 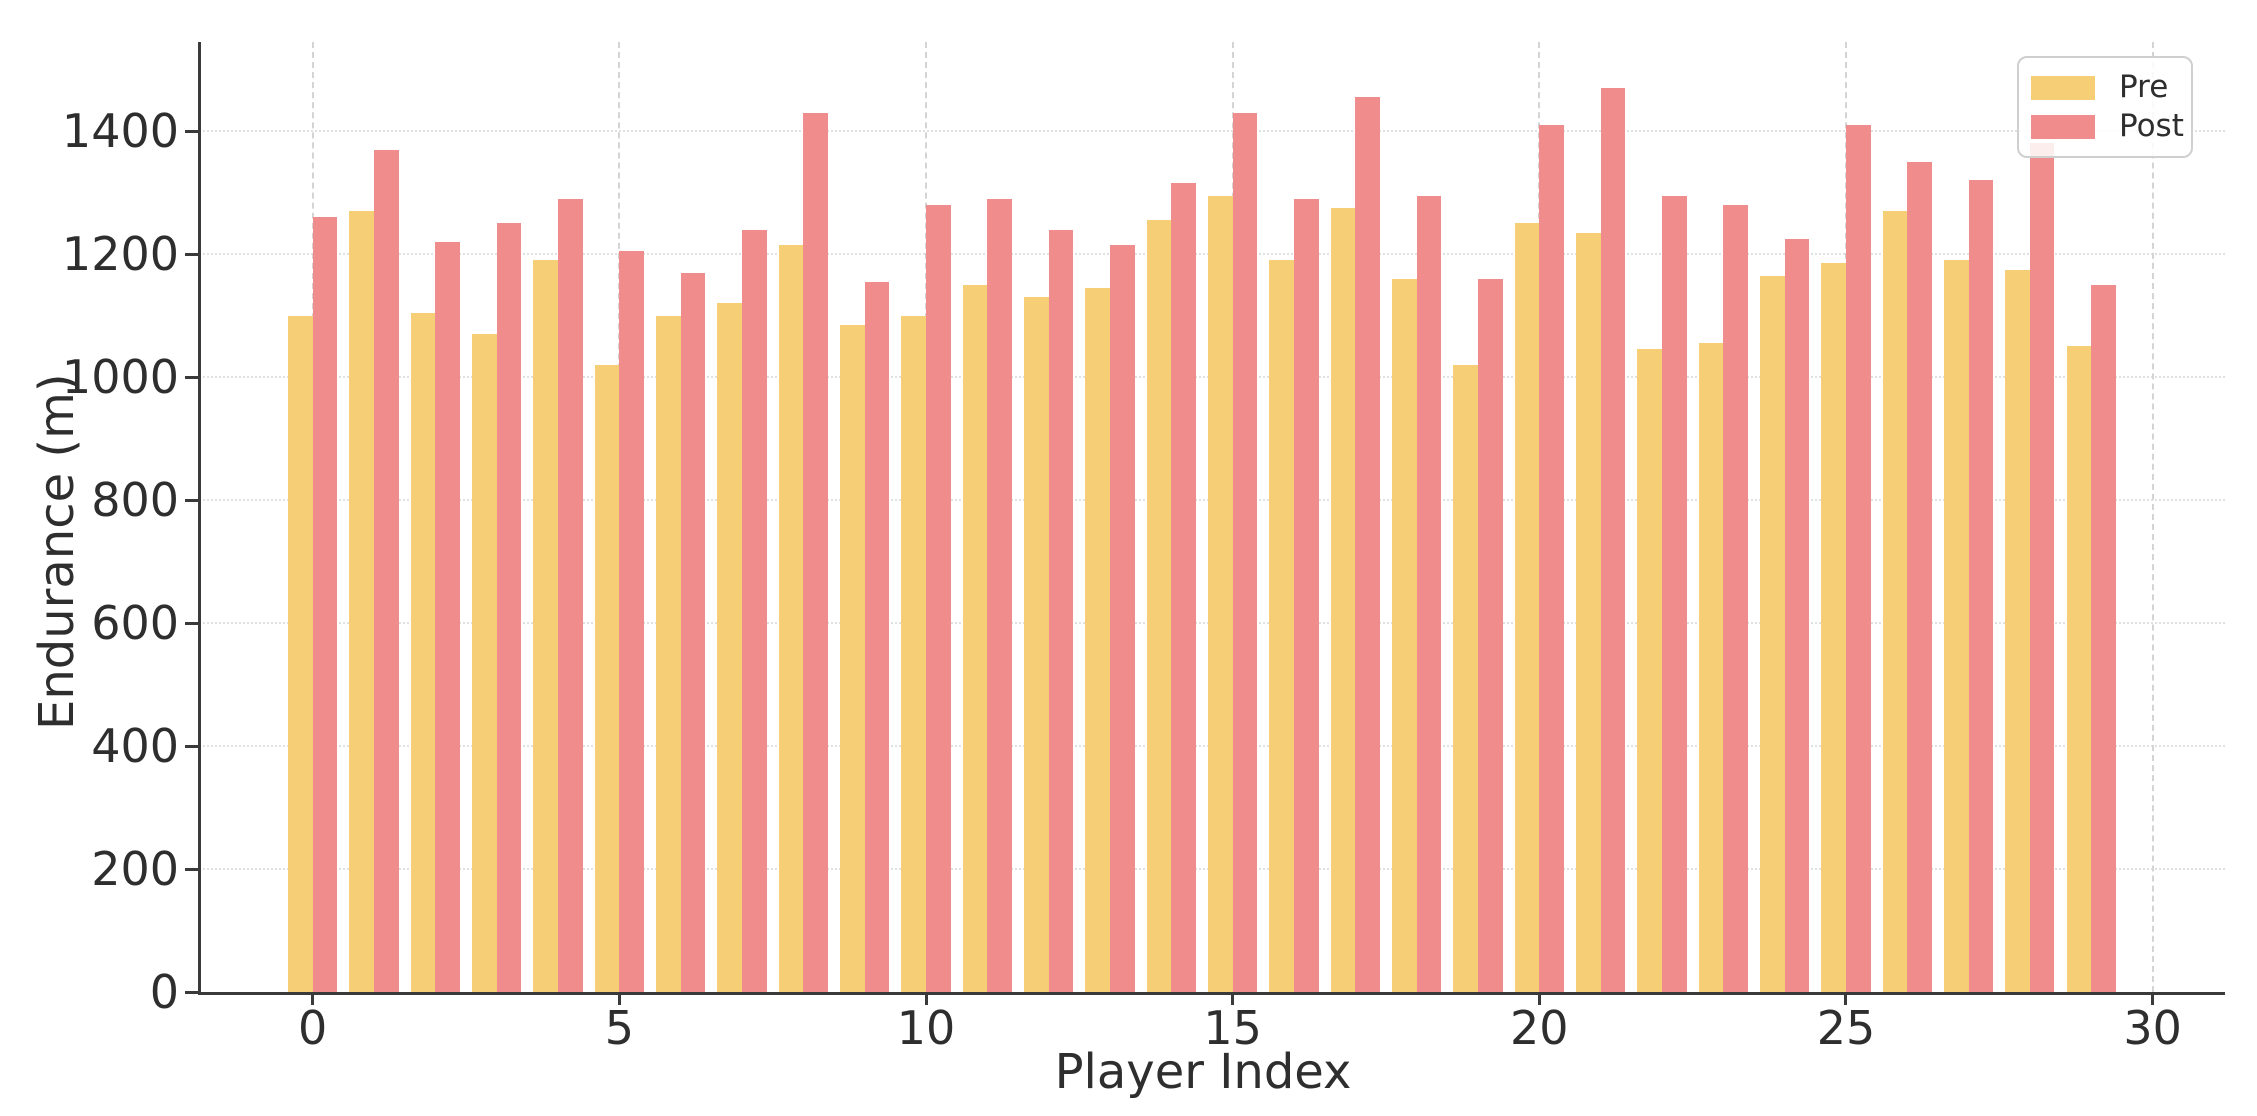 What do you see at coordinates (2152, 1028) in the screenshot?
I see `xtick-label-30: 30` at bounding box center [2152, 1028].